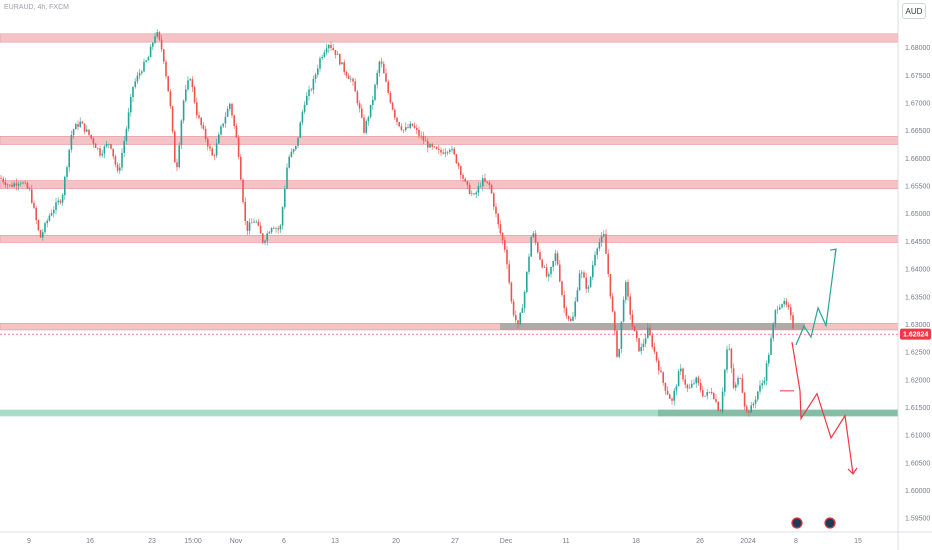 The width and height of the screenshot is (932, 550). I want to click on resistance-zone, so click(449, 239).